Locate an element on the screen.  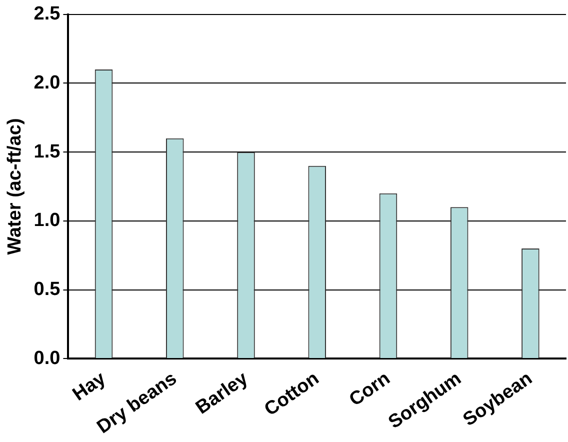
y-tick-label: 2.0 is located at coordinates (47, 83).